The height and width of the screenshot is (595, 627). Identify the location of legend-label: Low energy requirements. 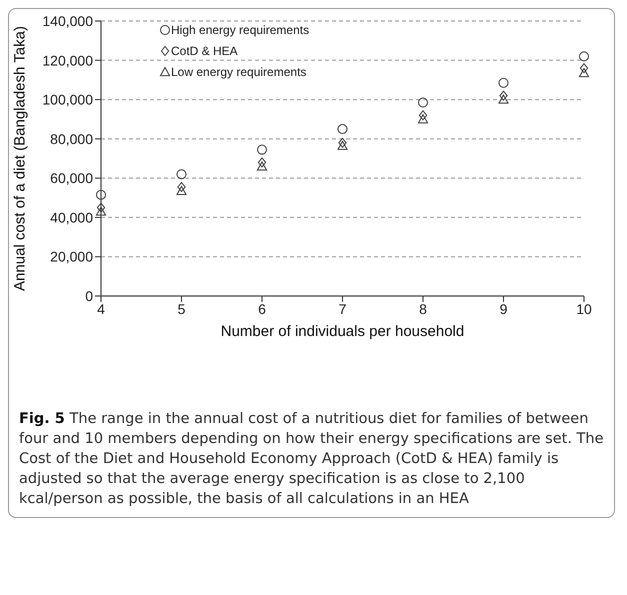
(238, 71).